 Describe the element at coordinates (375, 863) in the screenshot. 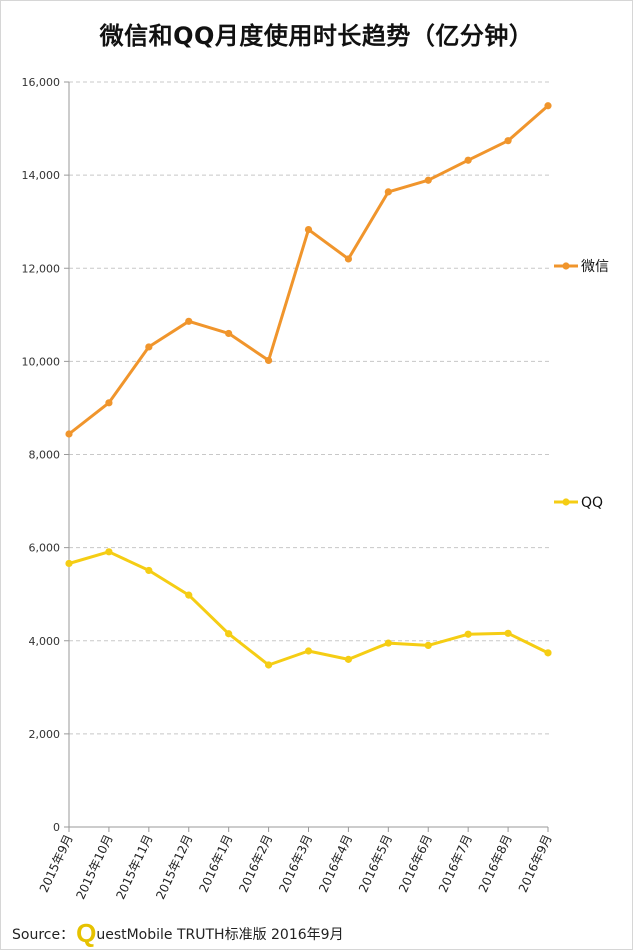

I see `x-tick-label: 2016年5月` at that location.